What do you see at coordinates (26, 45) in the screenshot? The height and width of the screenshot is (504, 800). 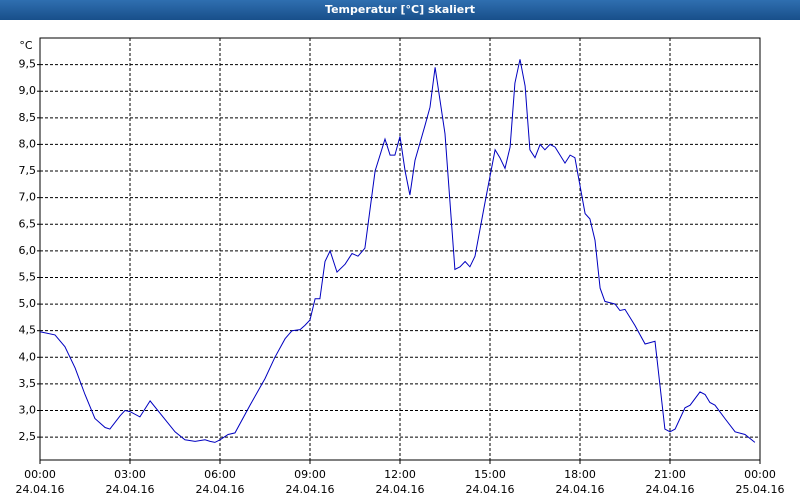 I see `y-unit: °C` at bounding box center [26, 45].